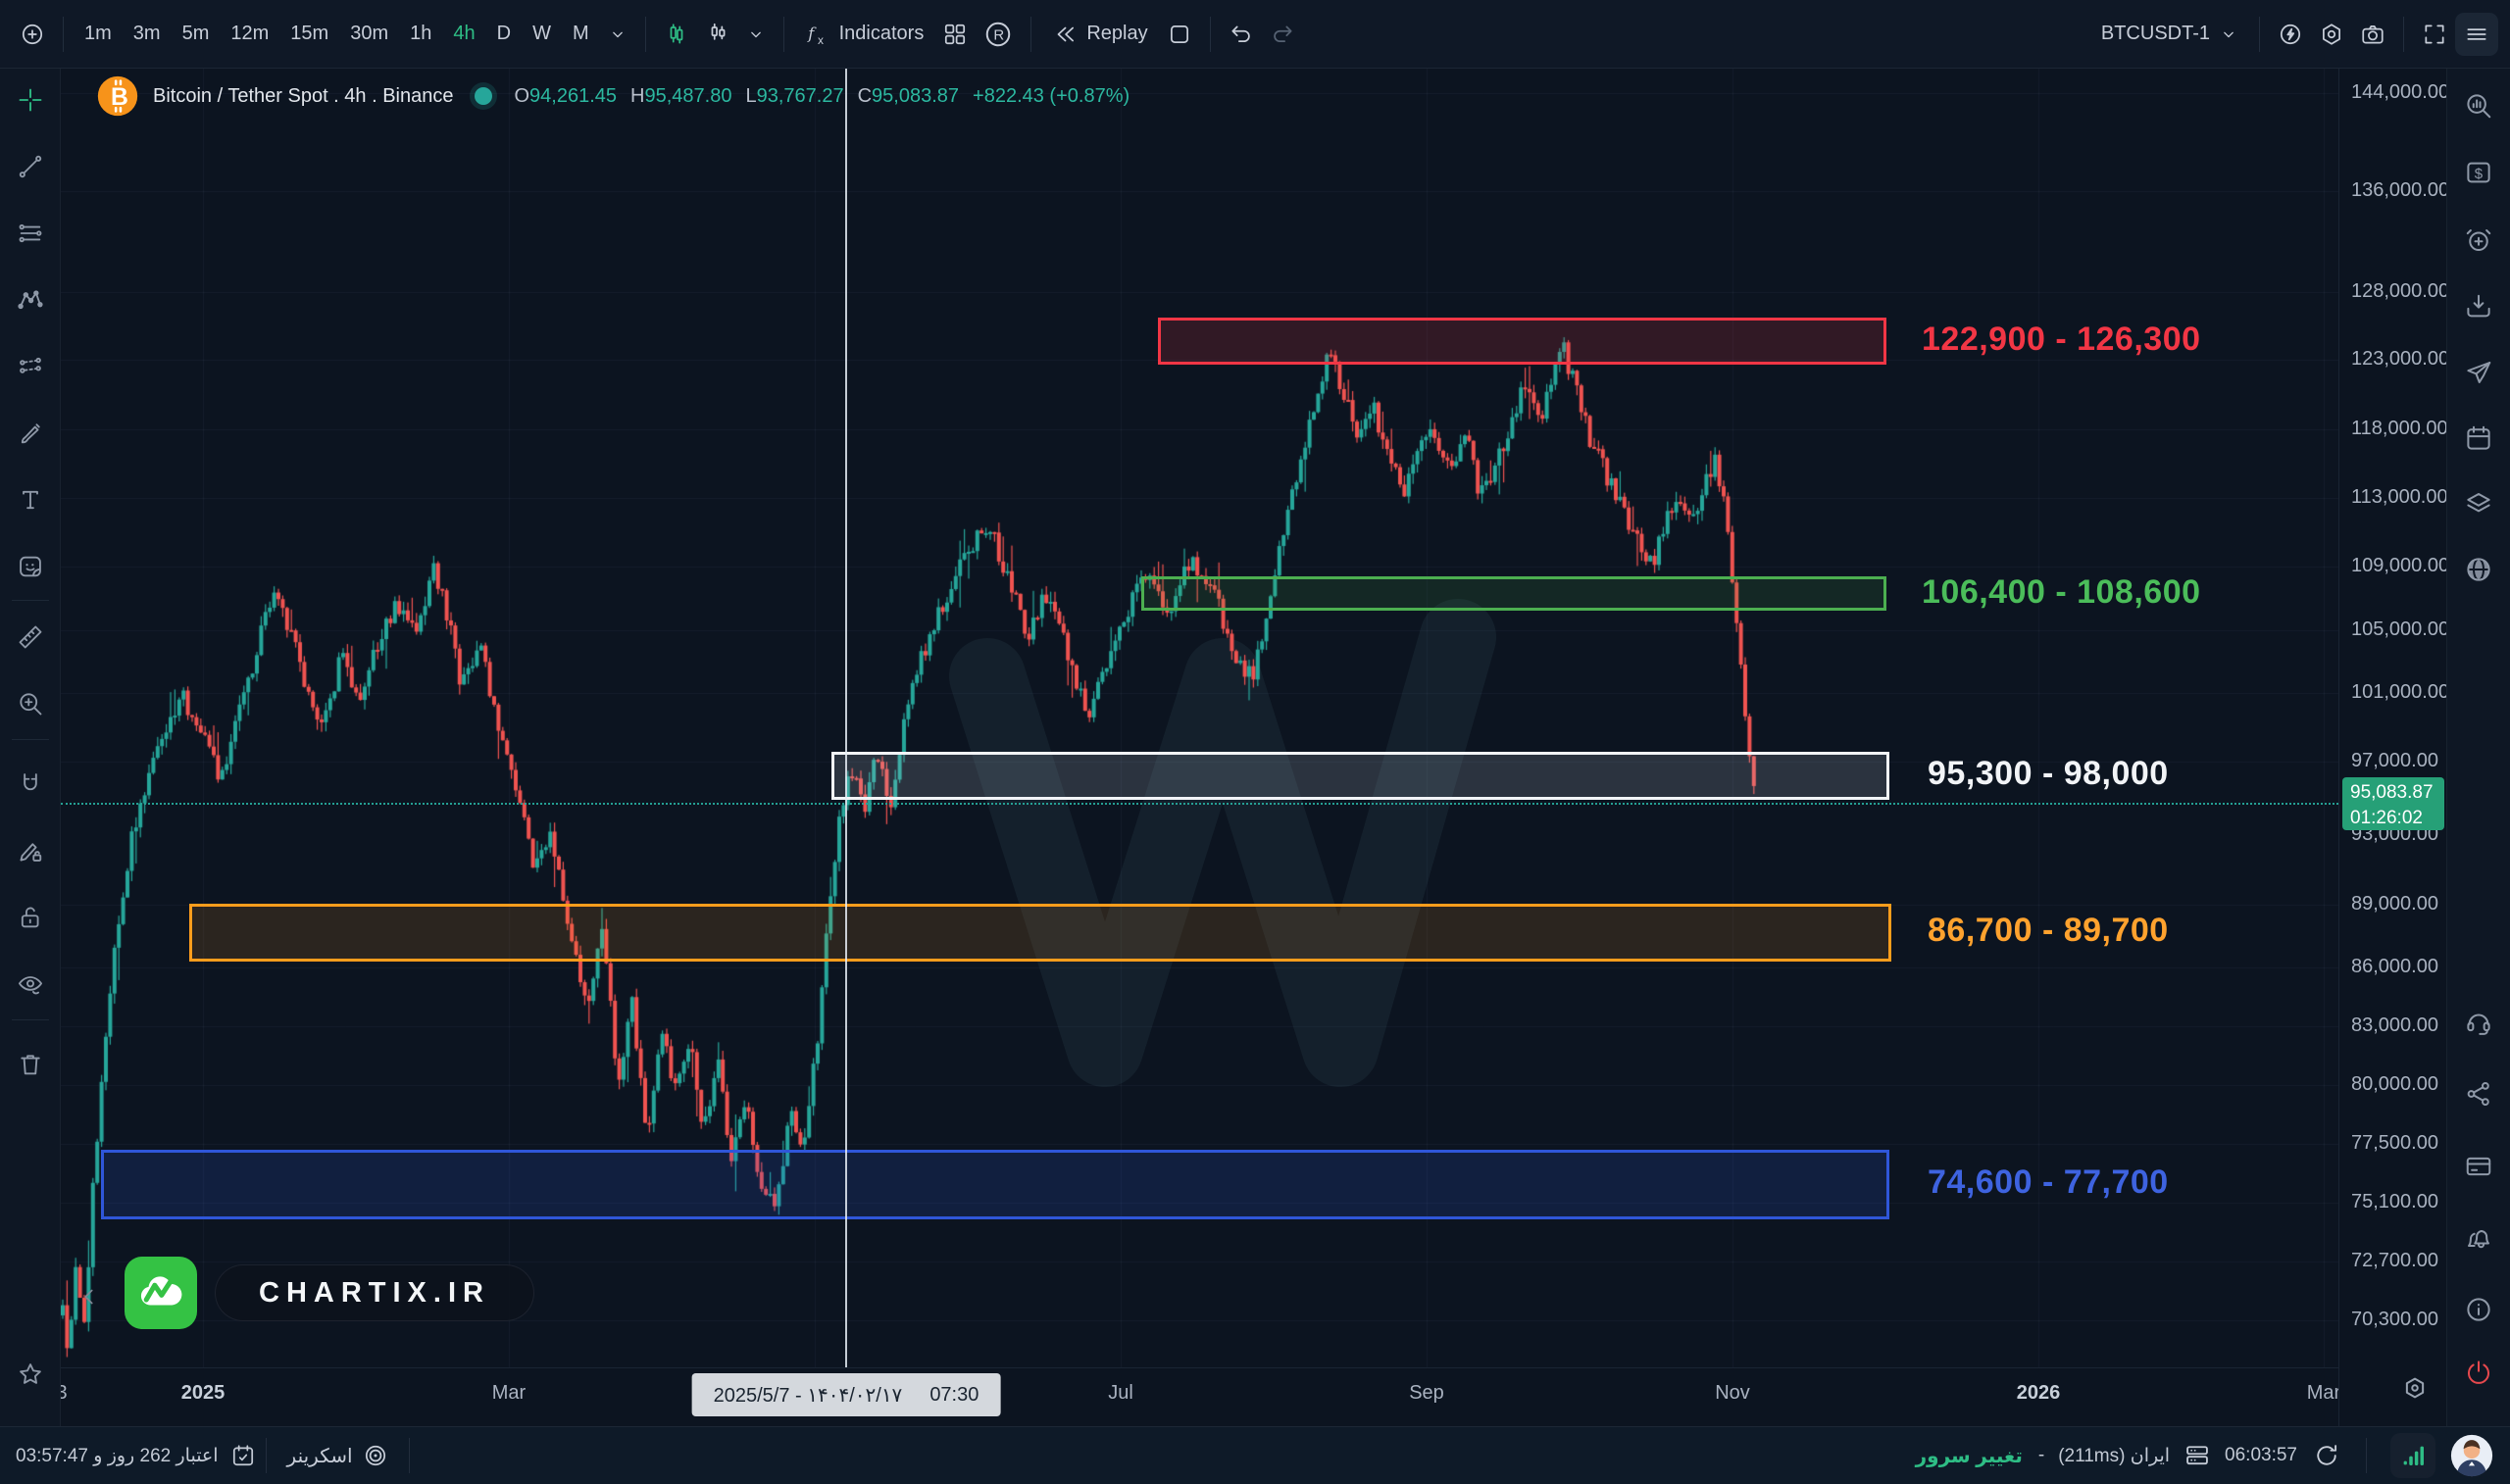  I want to click on drawing-edit-lock-tool, so click(30, 851).